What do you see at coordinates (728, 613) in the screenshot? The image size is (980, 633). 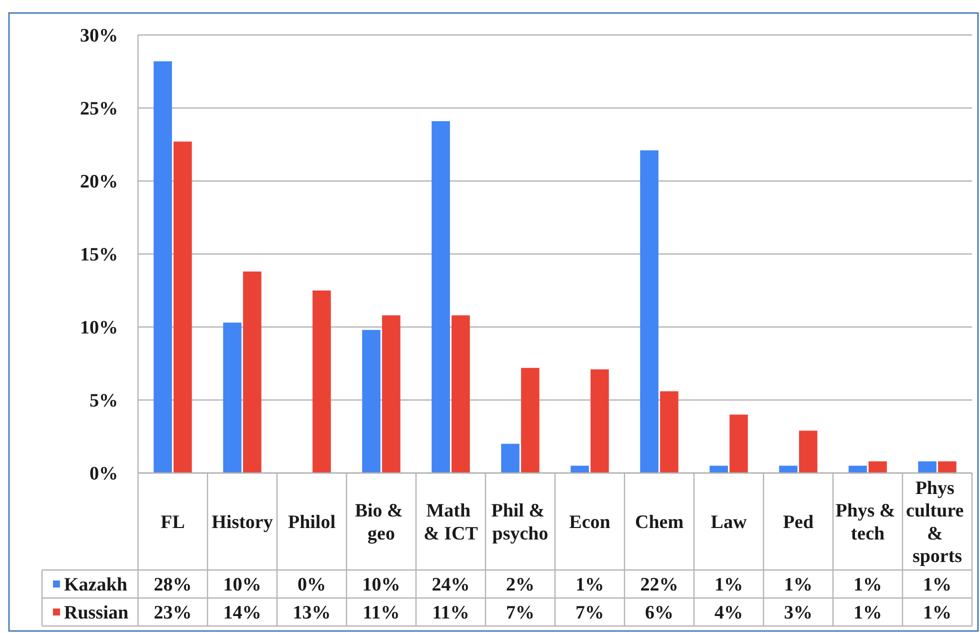 I see `data-label: 4%` at bounding box center [728, 613].